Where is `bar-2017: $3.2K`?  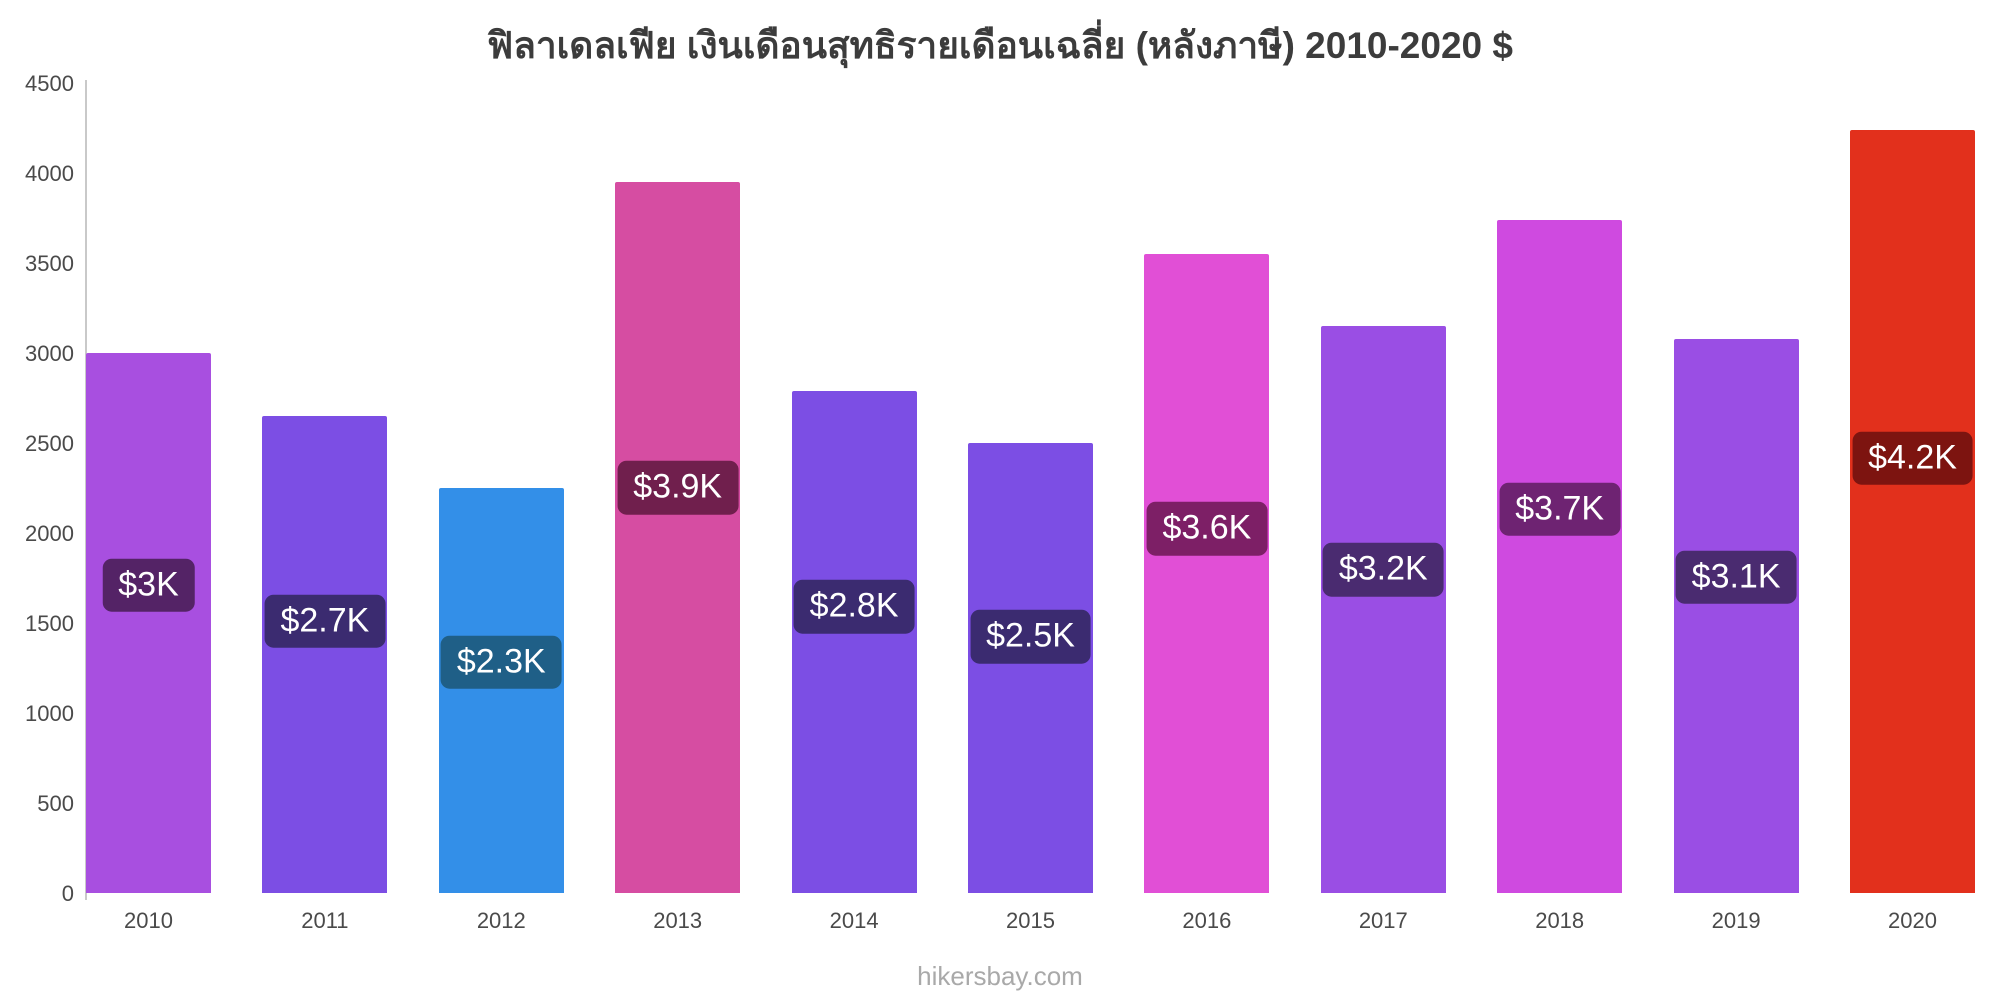 bar-2017: $3.2K is located at coordinates (1383, 609).